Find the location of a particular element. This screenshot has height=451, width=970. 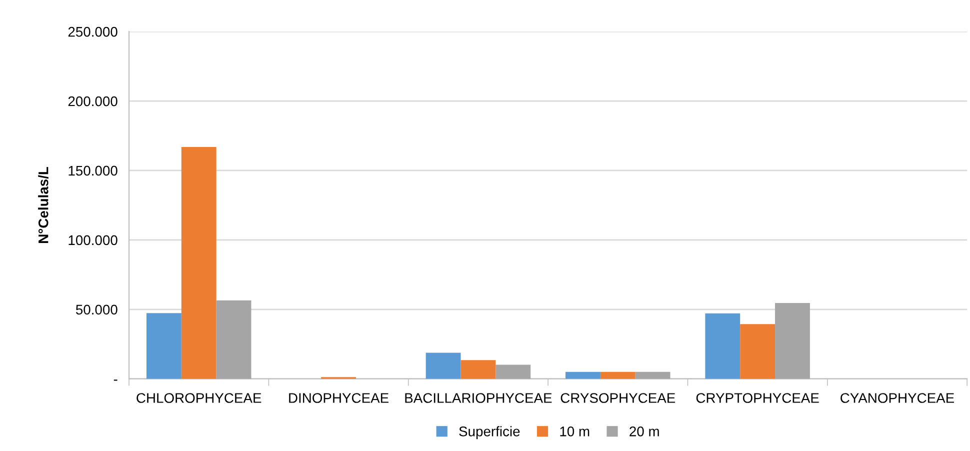

x-tick-label: BACILLARIOPHYCEAE is located at coordinates (478, 398).